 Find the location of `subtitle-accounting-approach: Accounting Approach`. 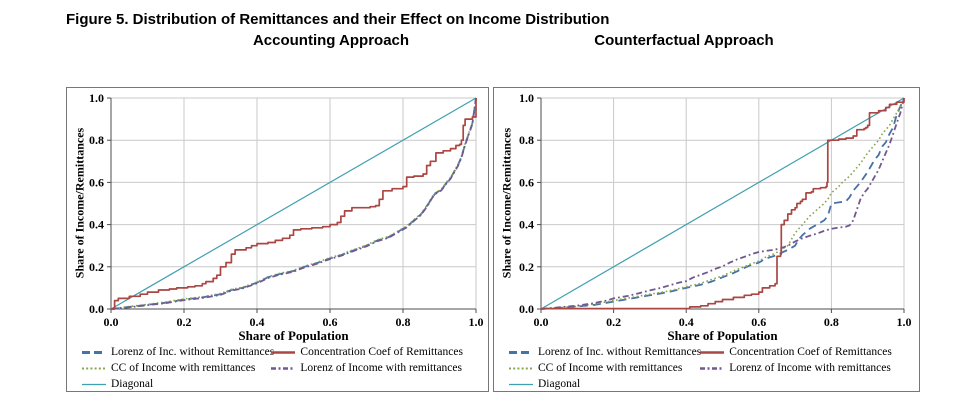

subtitle-accounting-approach: Accounting Approach is located at coordinates (331, 40).